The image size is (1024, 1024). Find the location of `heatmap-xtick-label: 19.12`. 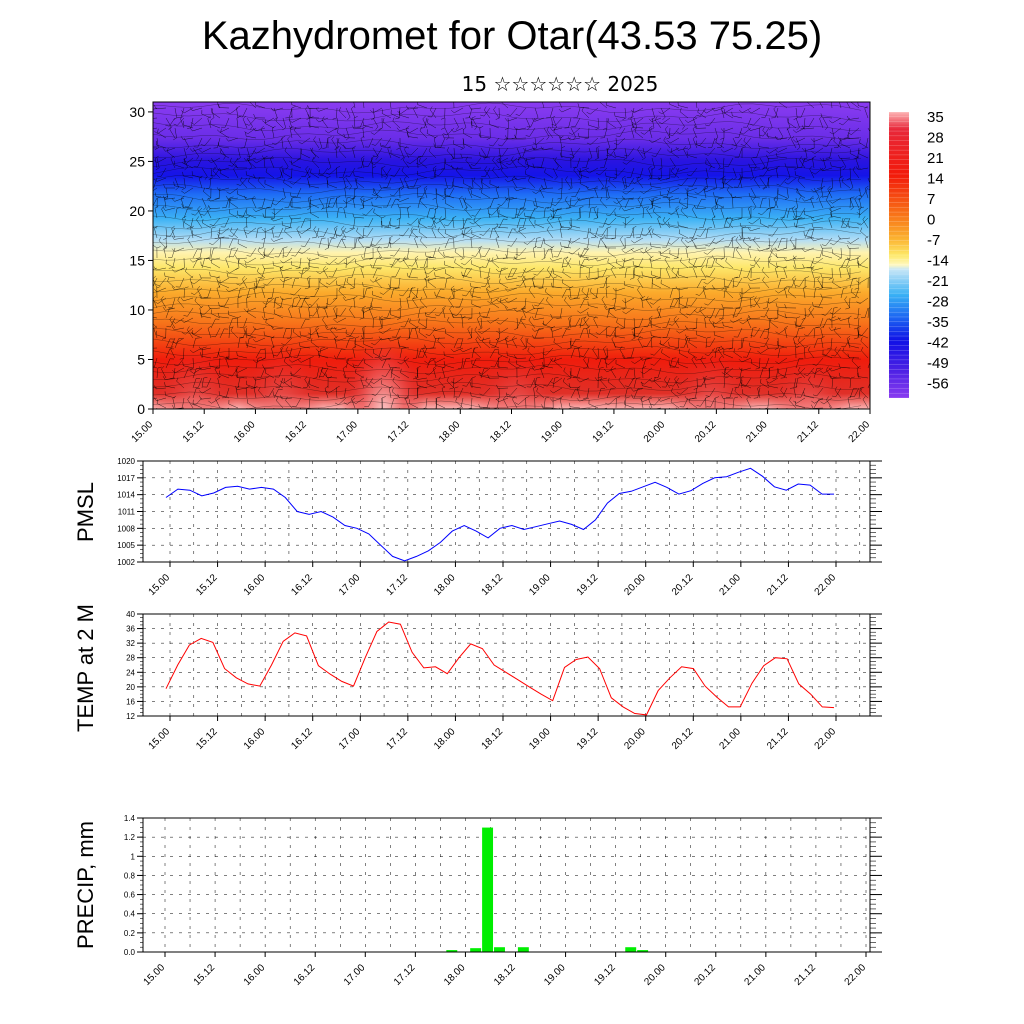

heatmap-xtick-label: 19.12 is located at coordinates (604, 432).